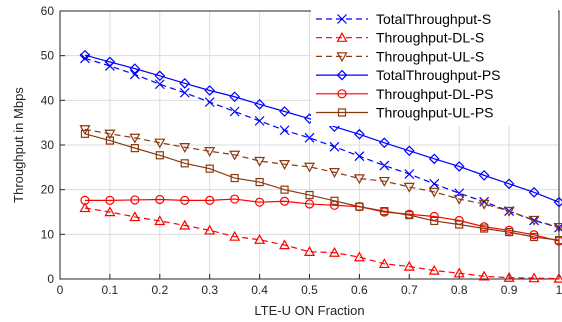 The image size is (562, 322). Describe the element at coordinates (435, 94) in the screenshot. I see `legend-label: Throughput-DL-PS` at that location.